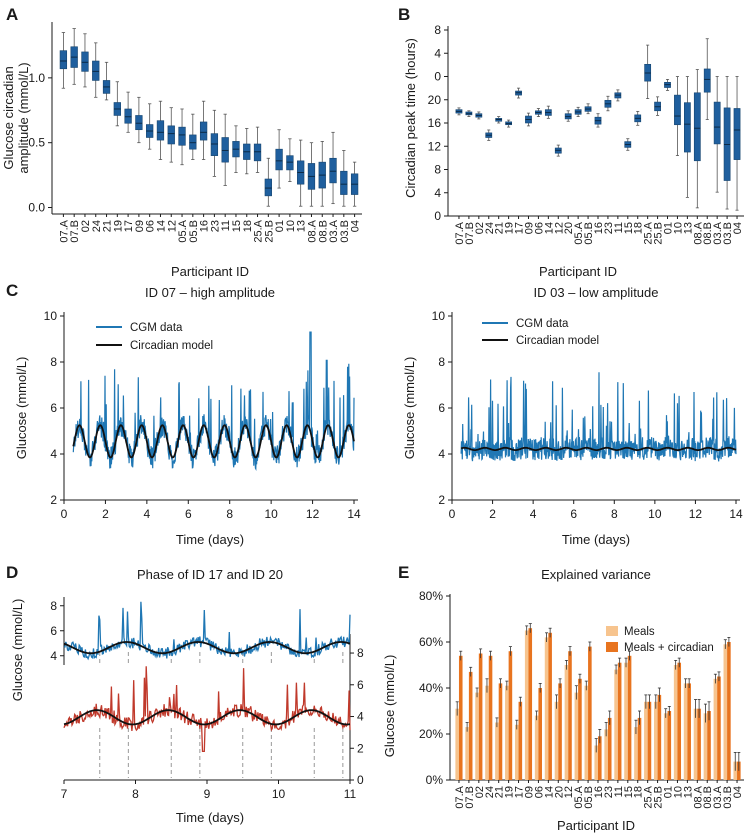  I want to click on e-xtick-label: 21, so click(500, 792).